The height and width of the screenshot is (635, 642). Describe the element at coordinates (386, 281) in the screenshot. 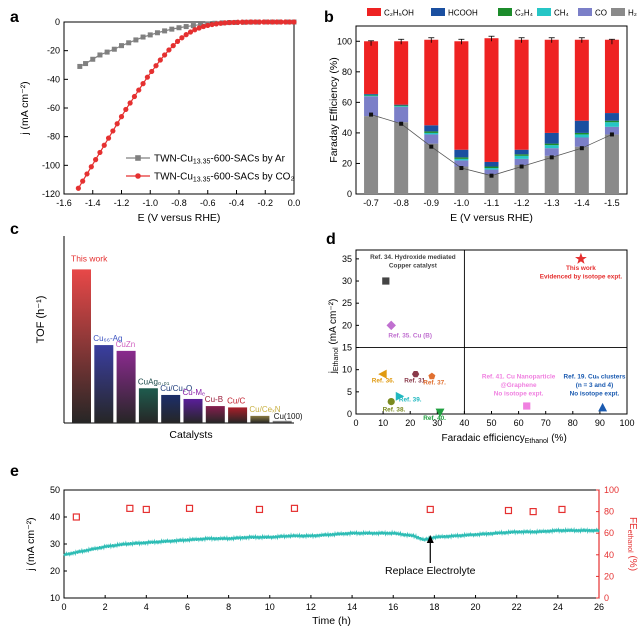

I see `scatter-point-square` at that location.